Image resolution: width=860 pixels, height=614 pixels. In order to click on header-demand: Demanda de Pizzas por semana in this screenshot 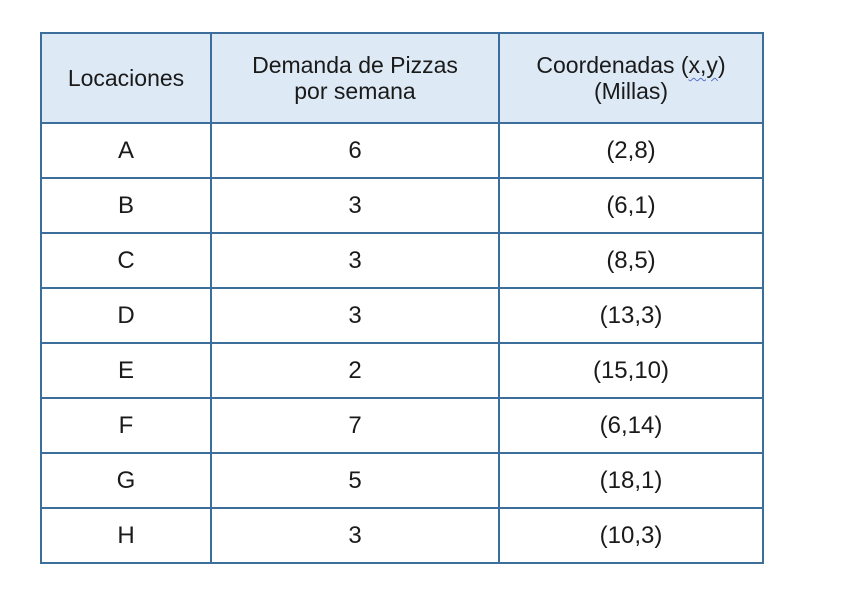, I will do `click(355, 78)`.